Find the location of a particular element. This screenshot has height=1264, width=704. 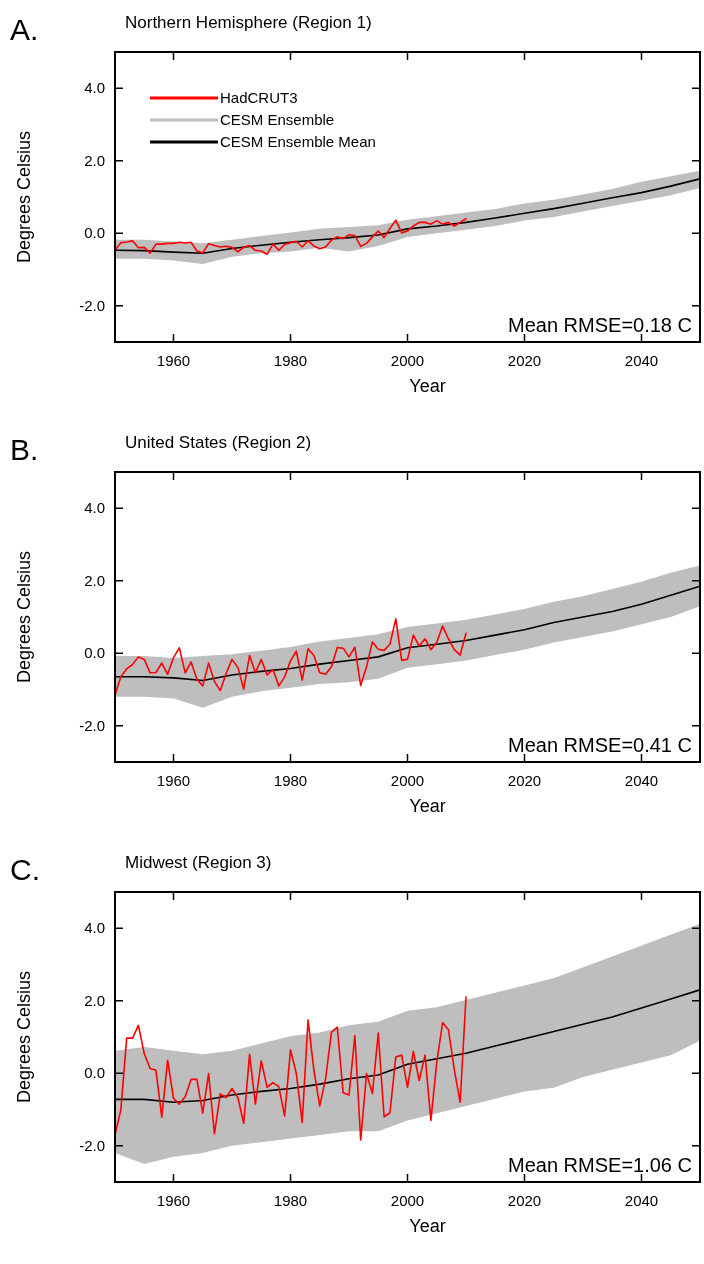

chart-title: Northern Hemisphere (Region 1) is located at coordinates (248, 22).